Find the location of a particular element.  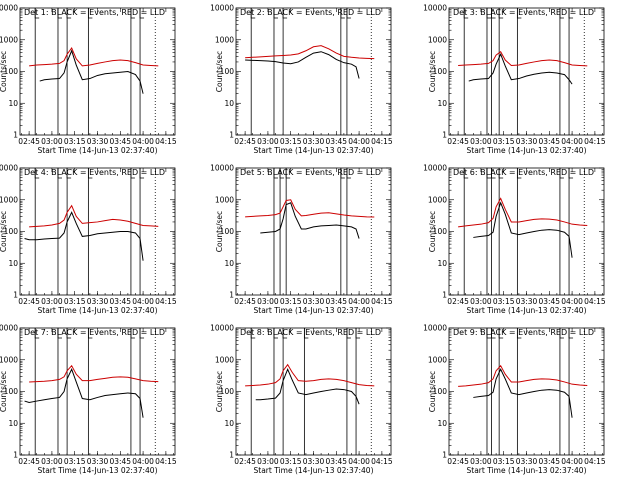

panel-title: Det 9: BLACK = Events, RED = LLD is located at coordinates (523, 332).